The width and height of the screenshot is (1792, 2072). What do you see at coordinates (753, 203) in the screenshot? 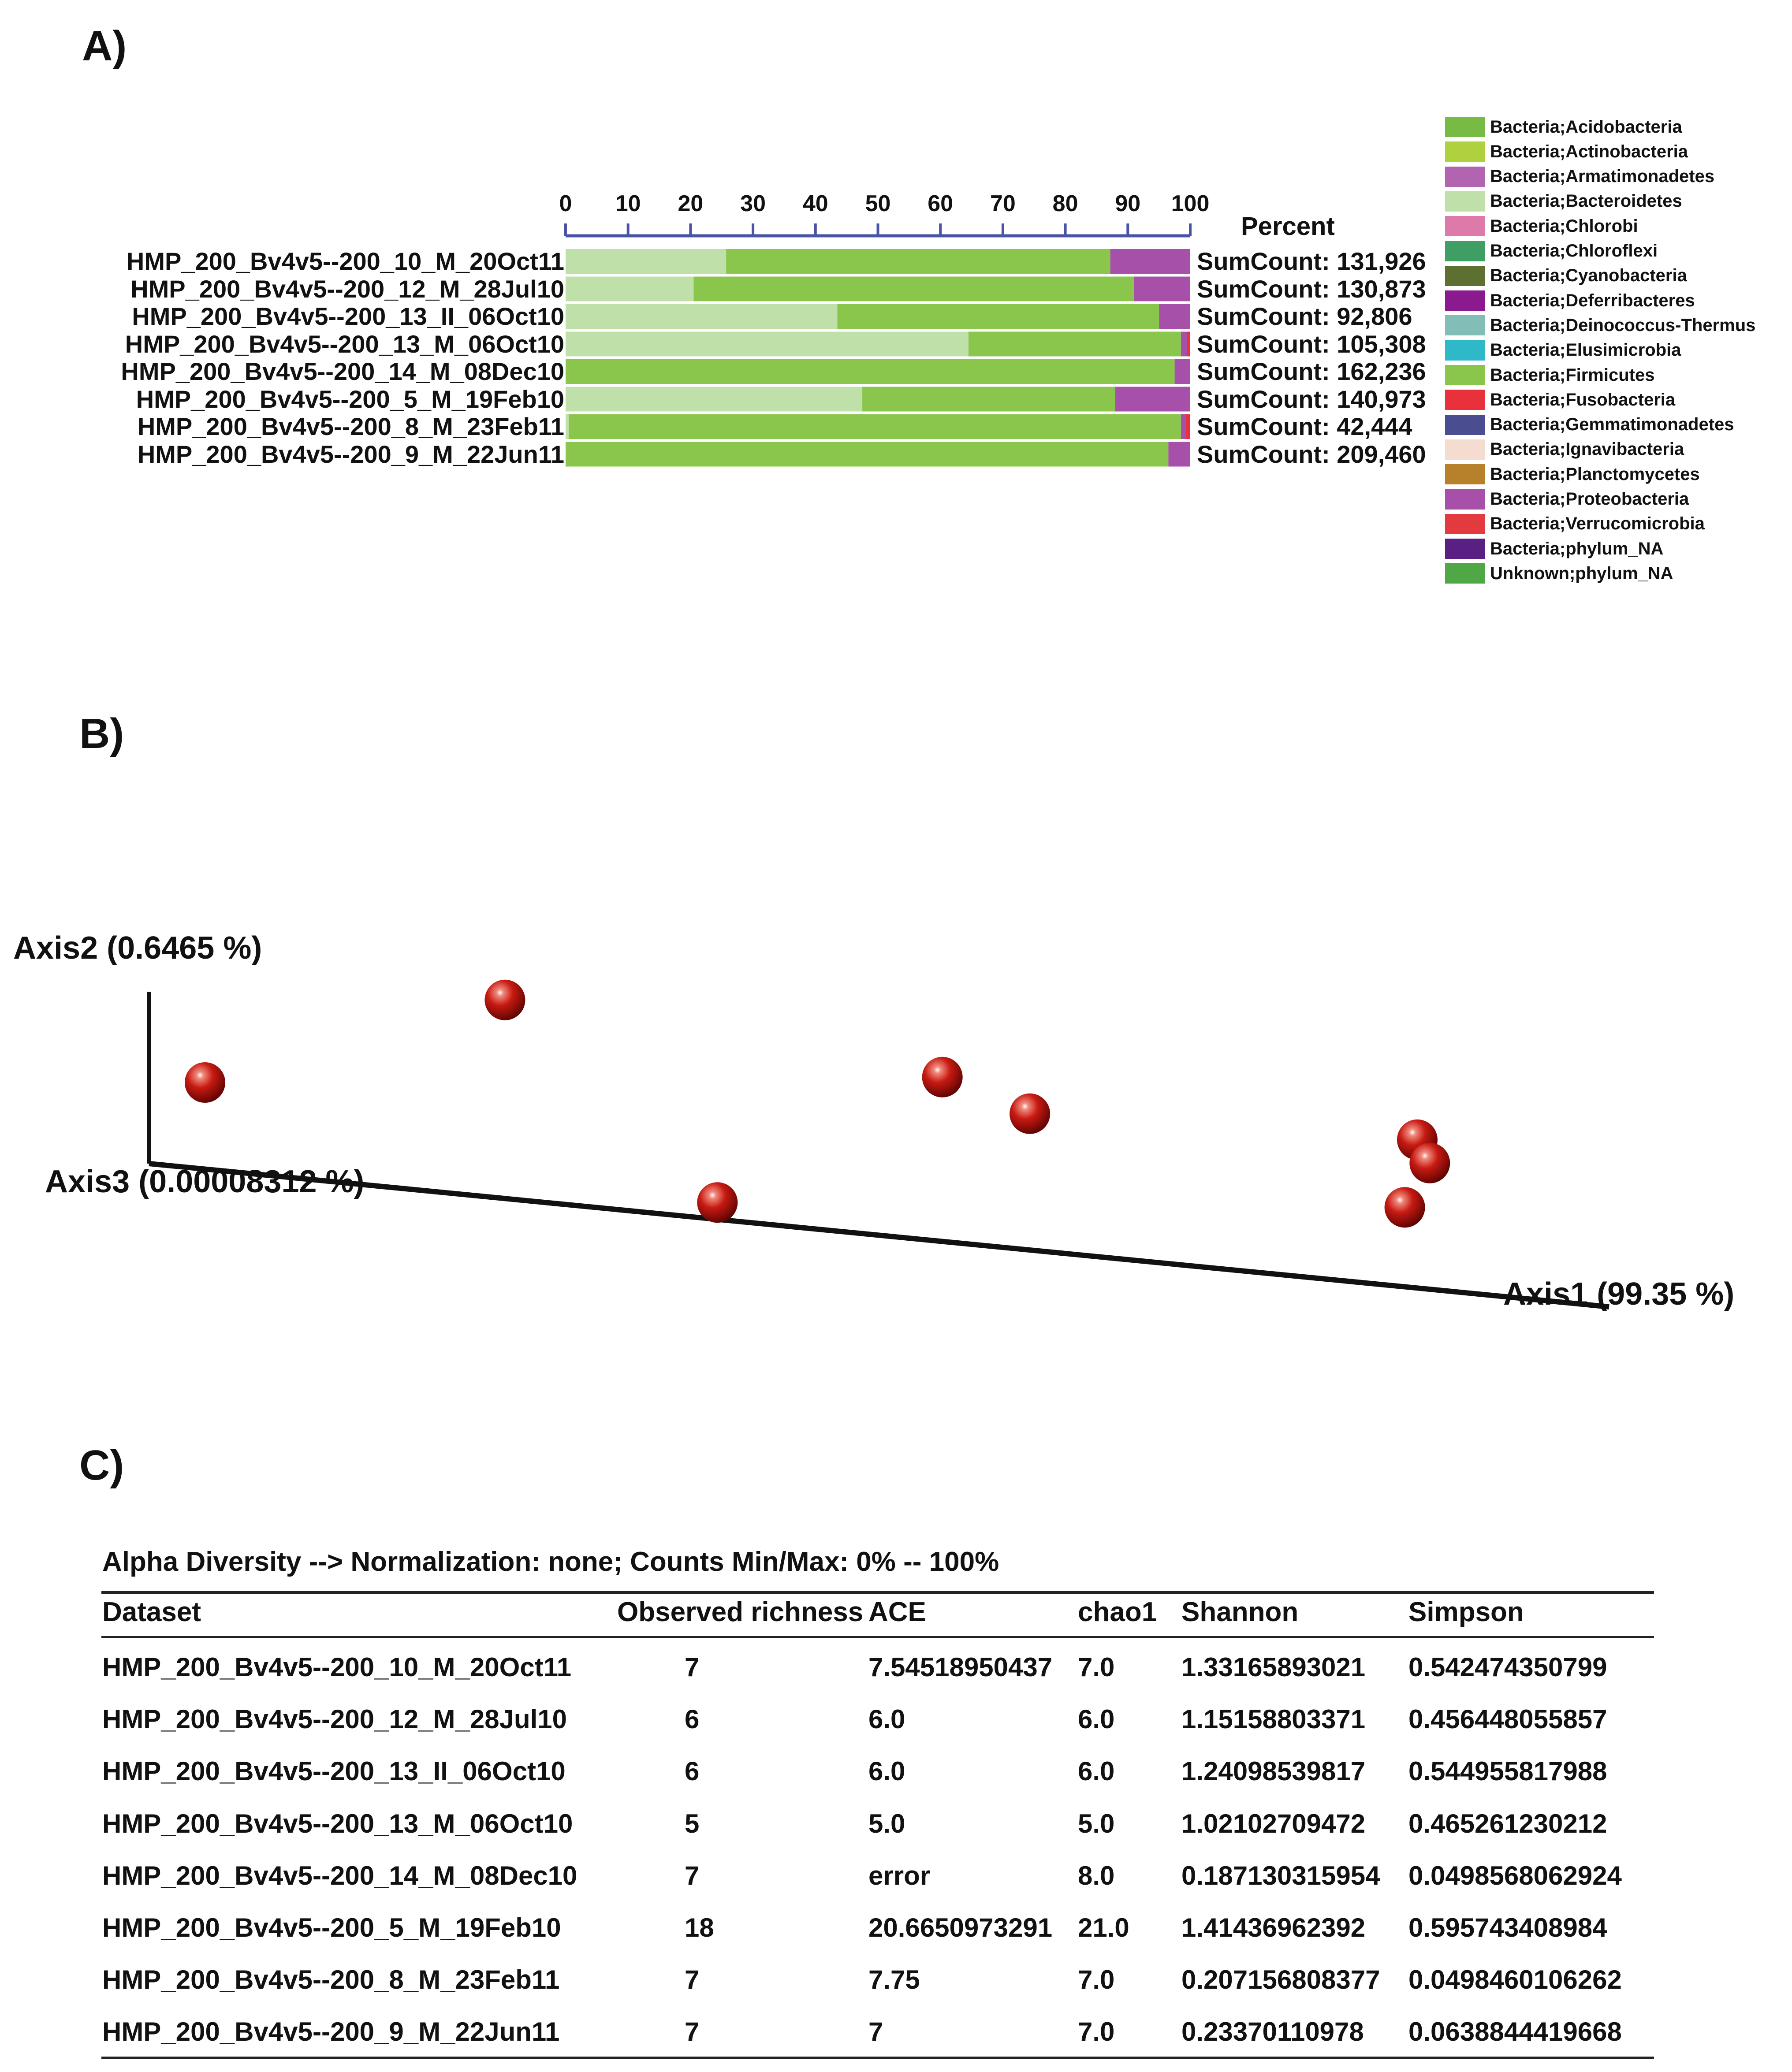
I see `x-tick-label: 30` at bounding box center [753, 203].